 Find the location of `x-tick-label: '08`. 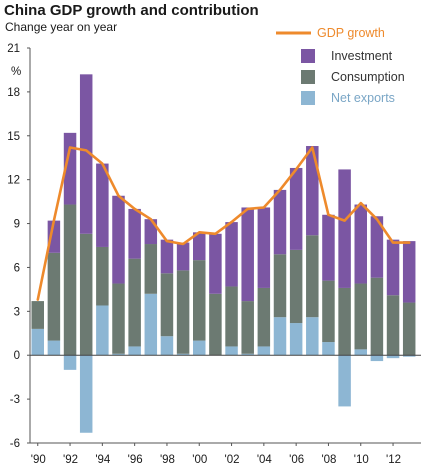

x-tick-label: '08 is located at coordinates (328, 460).